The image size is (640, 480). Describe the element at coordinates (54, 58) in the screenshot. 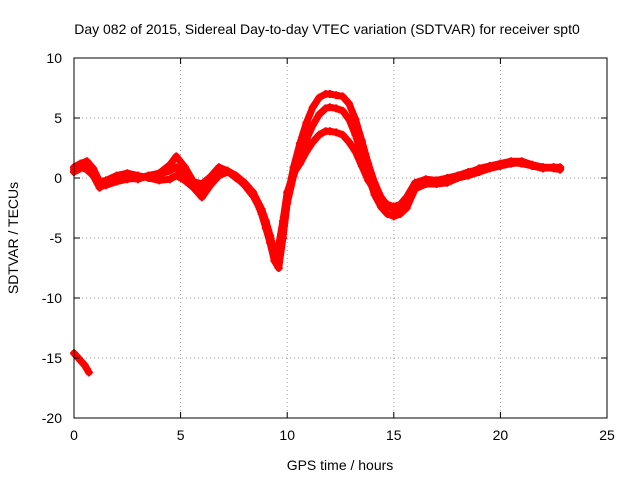

I see `y-tick-label: 10` at that location.